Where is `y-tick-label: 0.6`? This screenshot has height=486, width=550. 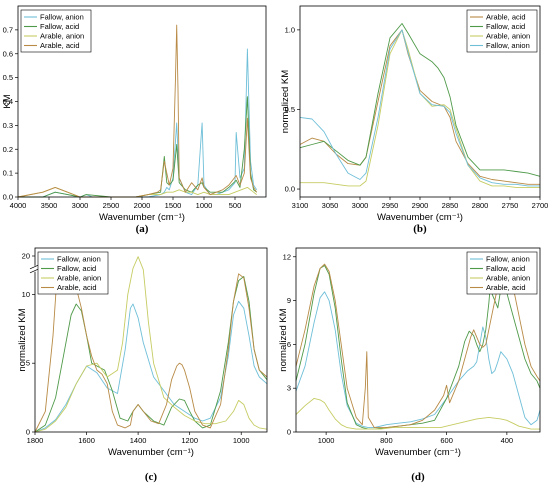 y-tick-label: 0.6 is located at coordinates (8, 53).